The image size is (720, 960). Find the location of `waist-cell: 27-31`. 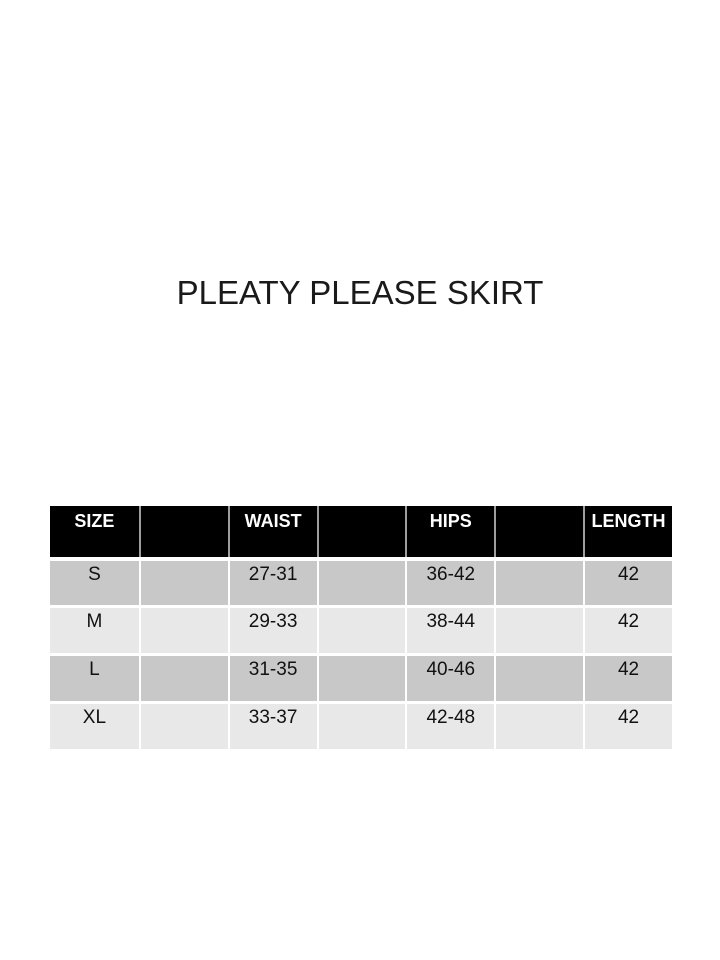

waist-cell: 27-31 is located at coordinates (272, 581).